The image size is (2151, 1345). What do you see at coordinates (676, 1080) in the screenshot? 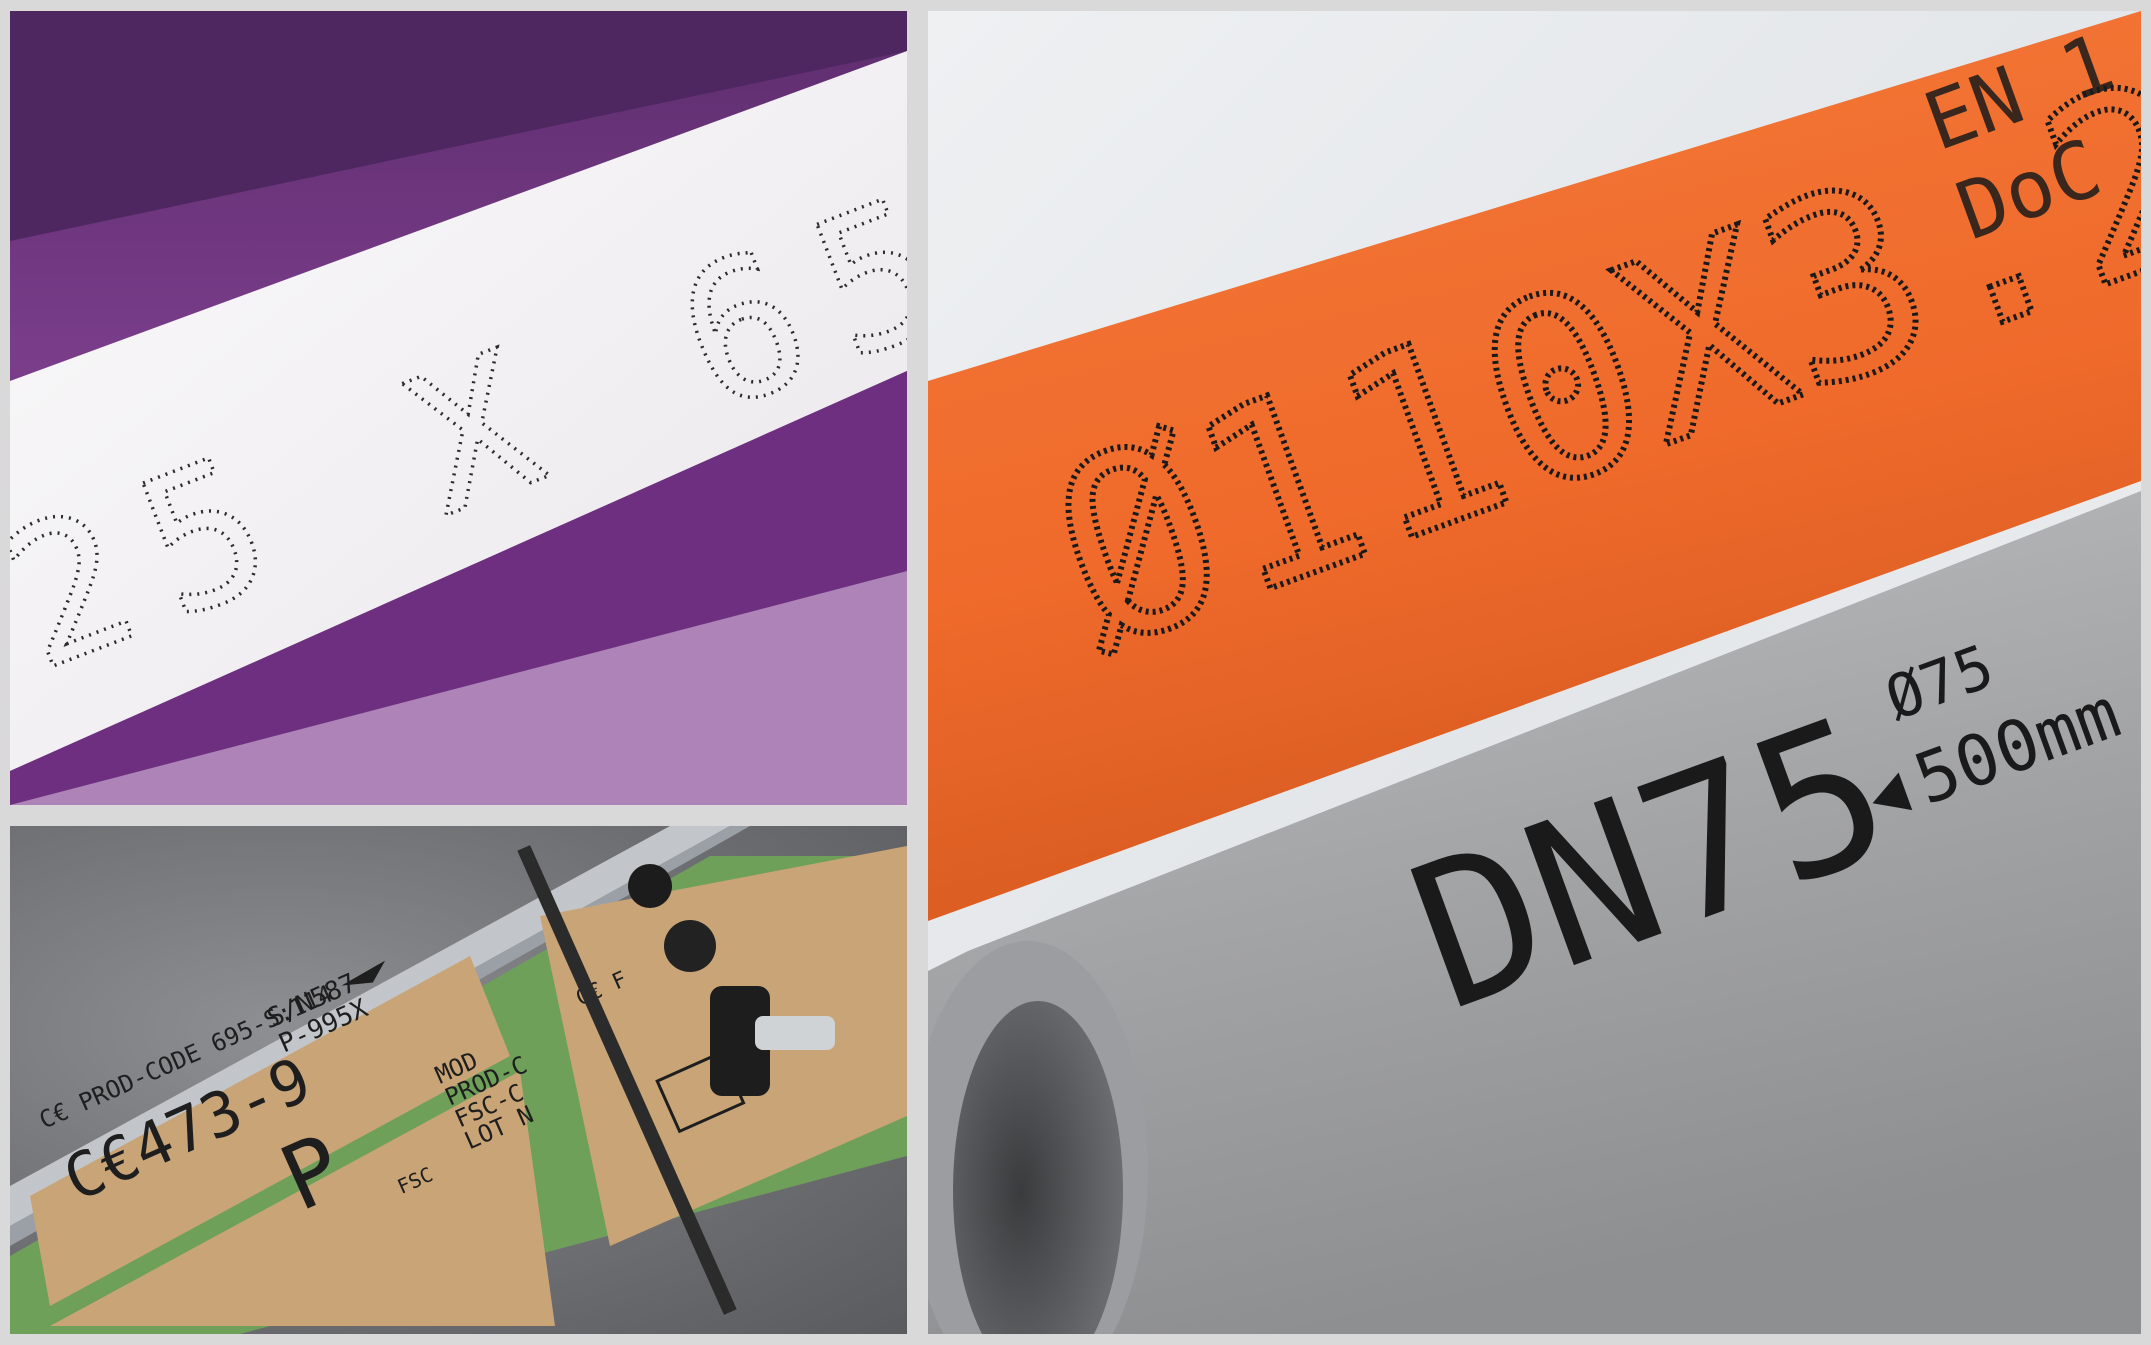
I see `printhead-assembly` at bounding box center [676, 1080].